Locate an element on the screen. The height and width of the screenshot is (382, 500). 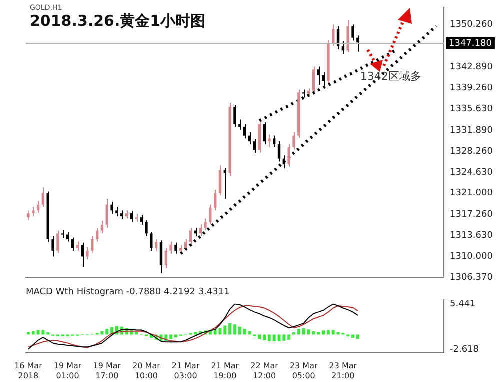
x-tick-label: 21 Mar 19:00 is located at coordinates (225, 371).